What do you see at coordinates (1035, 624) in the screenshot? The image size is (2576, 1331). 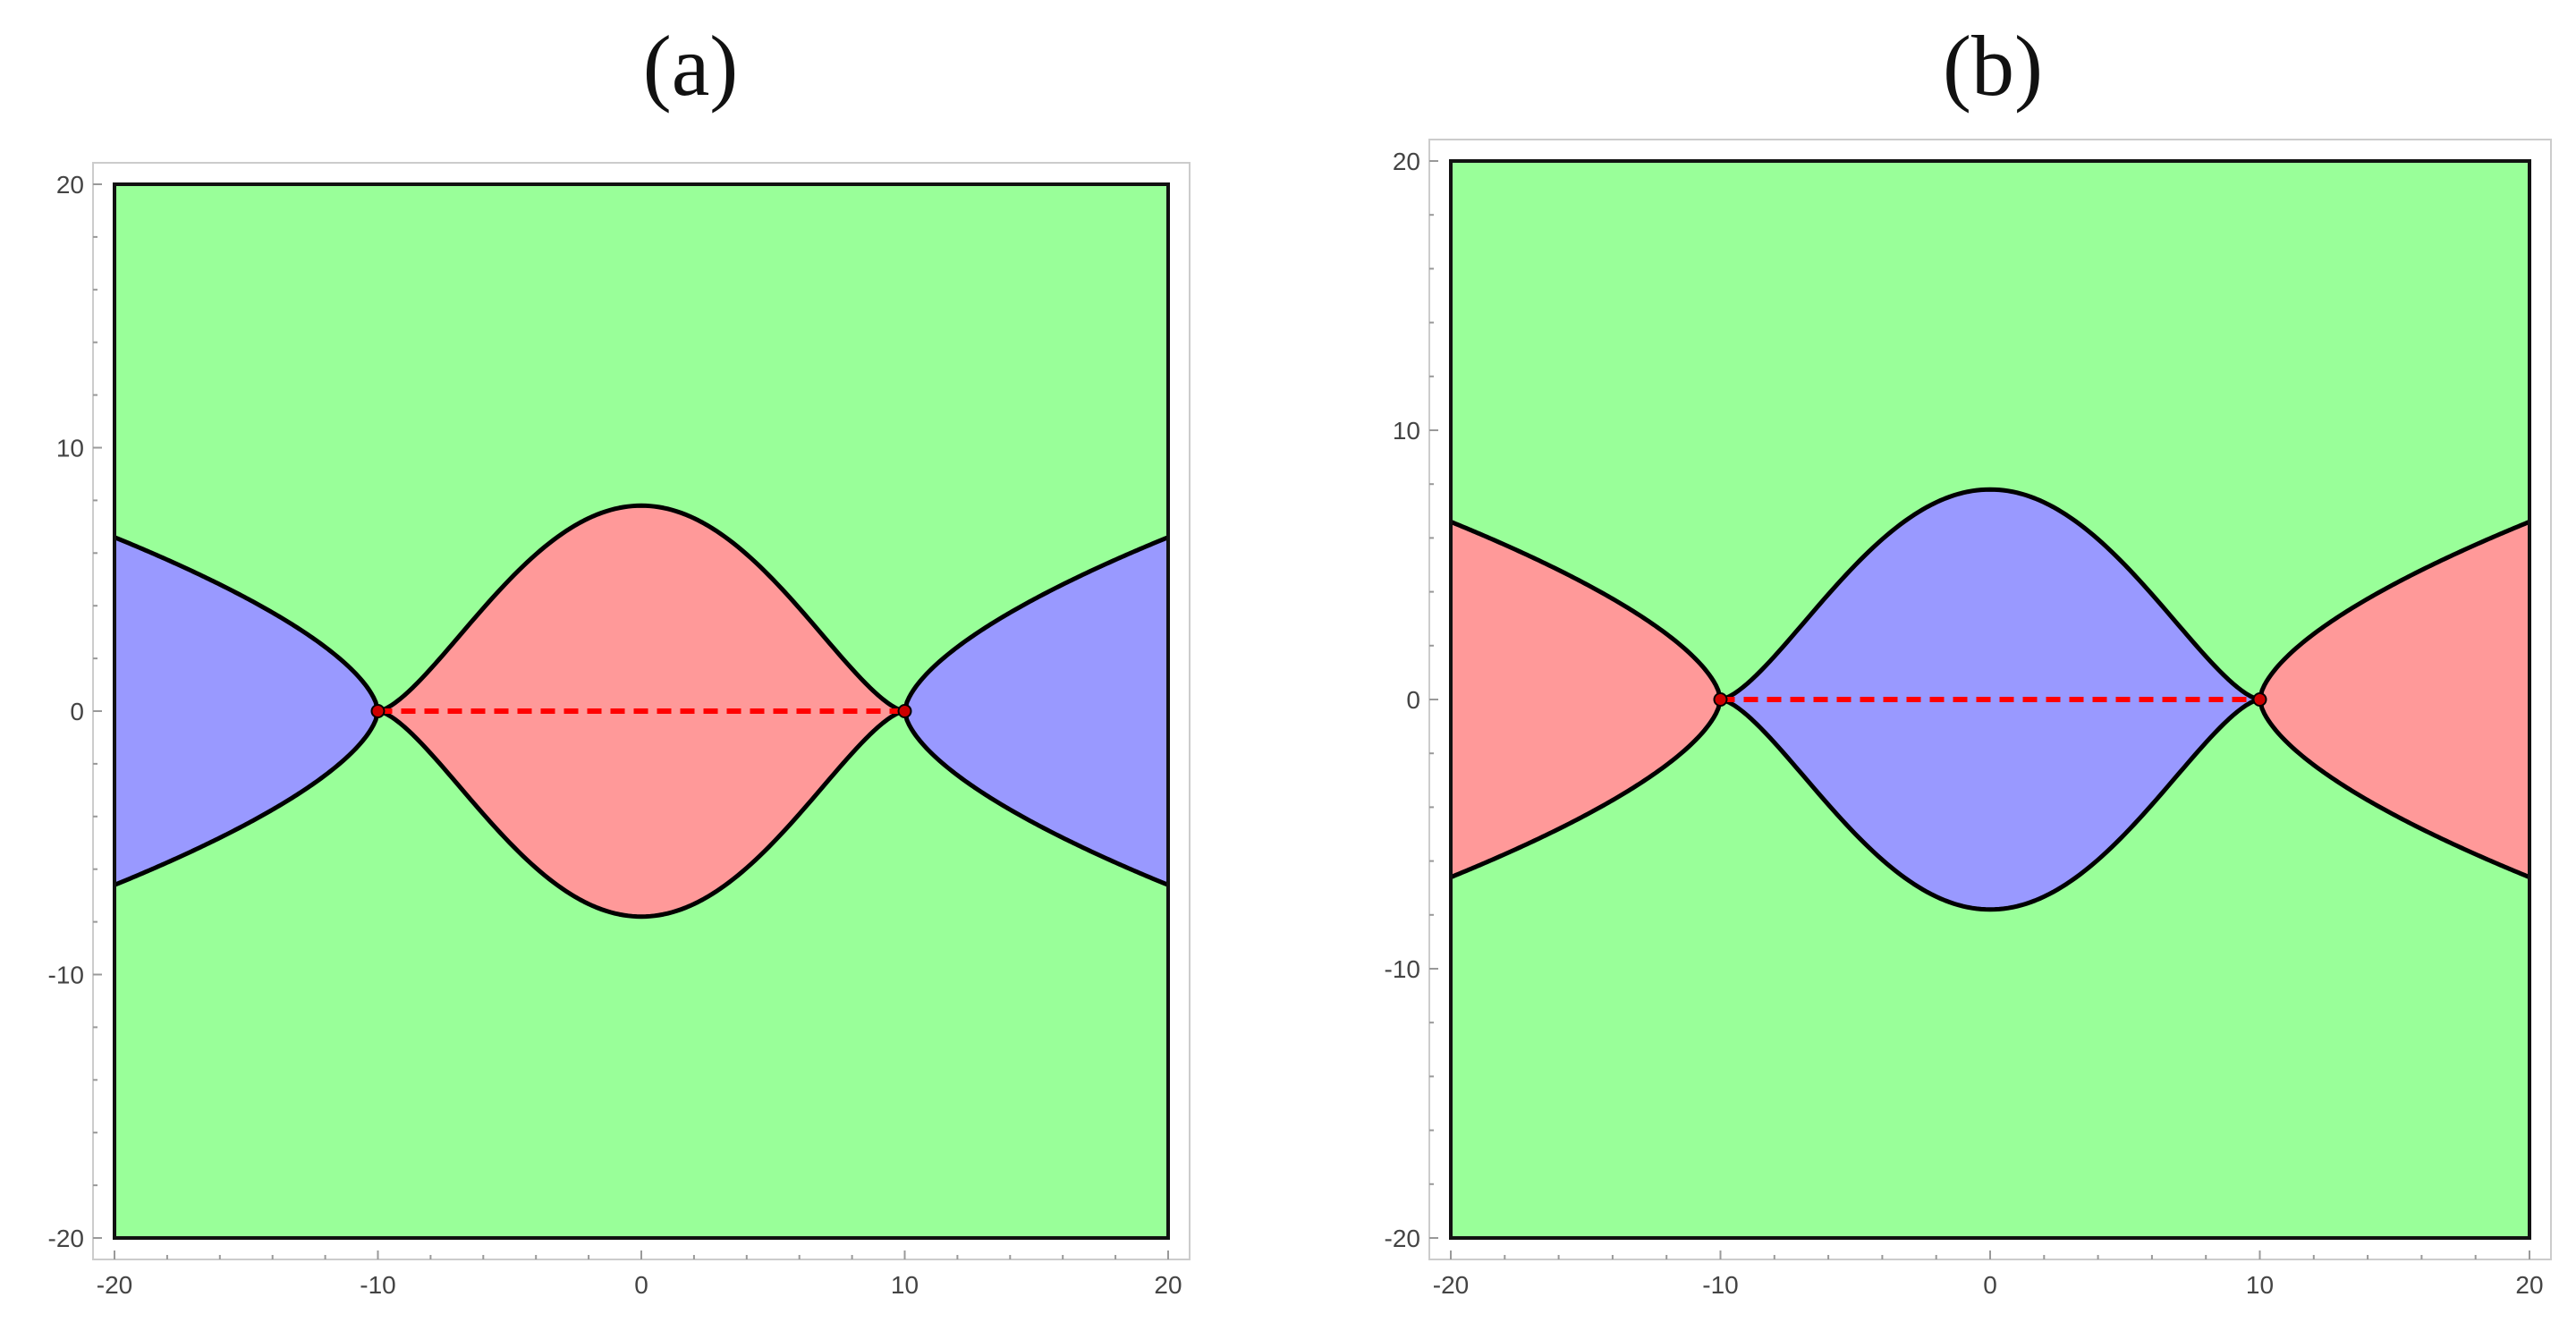 I see `panel-a-right-wedge-upper-boundary` at bounding box center [1035, 624].